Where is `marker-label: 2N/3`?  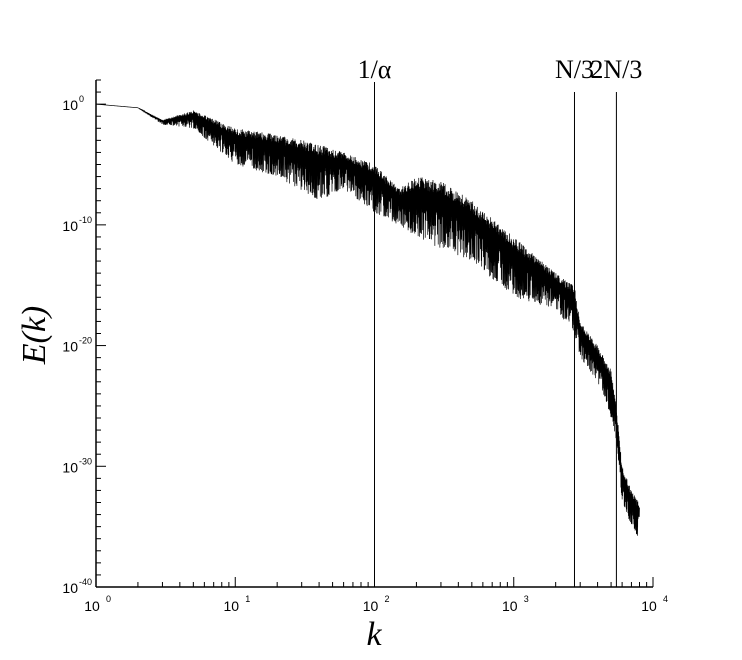
marker-label: 2N/3 is located at coordinates (616, 69).